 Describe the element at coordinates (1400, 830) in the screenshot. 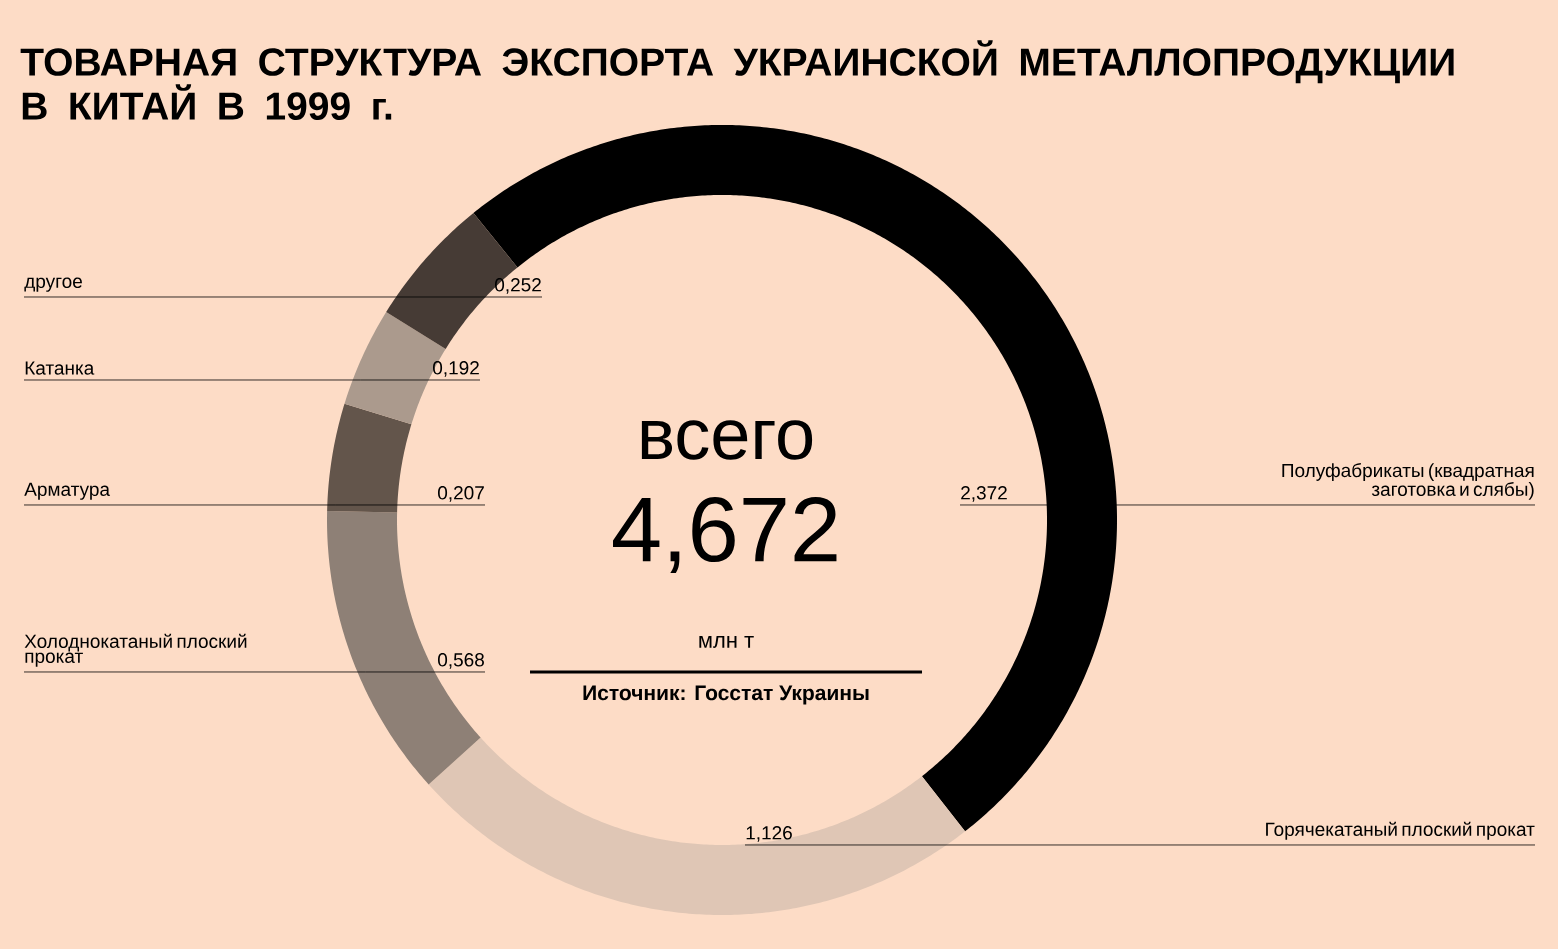

I see `slice-label: Горячекатаный плоский прокат` at that location.